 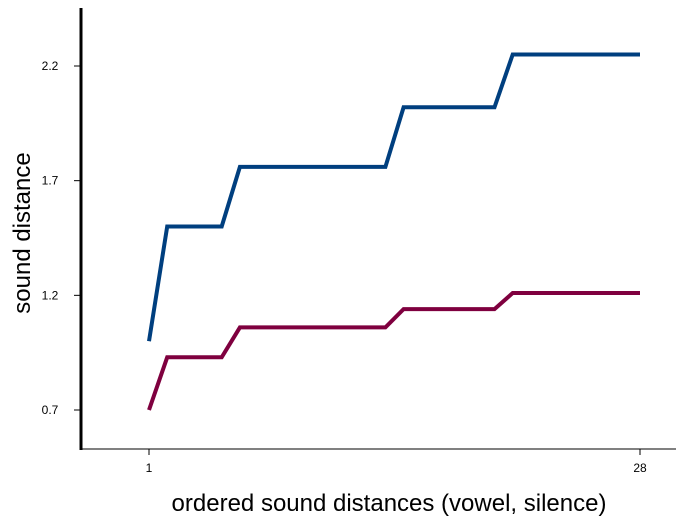 I want to click on y-axis-title: sound distance, so click(x=22, y=232).